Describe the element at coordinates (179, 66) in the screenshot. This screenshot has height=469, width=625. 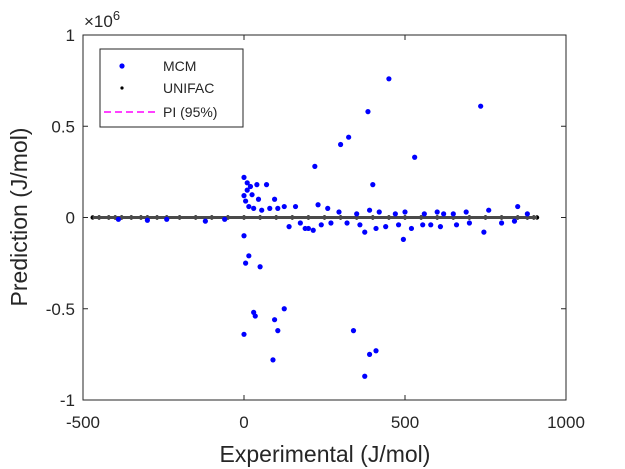
I see `legend-label-mcm: MCM` at that location.